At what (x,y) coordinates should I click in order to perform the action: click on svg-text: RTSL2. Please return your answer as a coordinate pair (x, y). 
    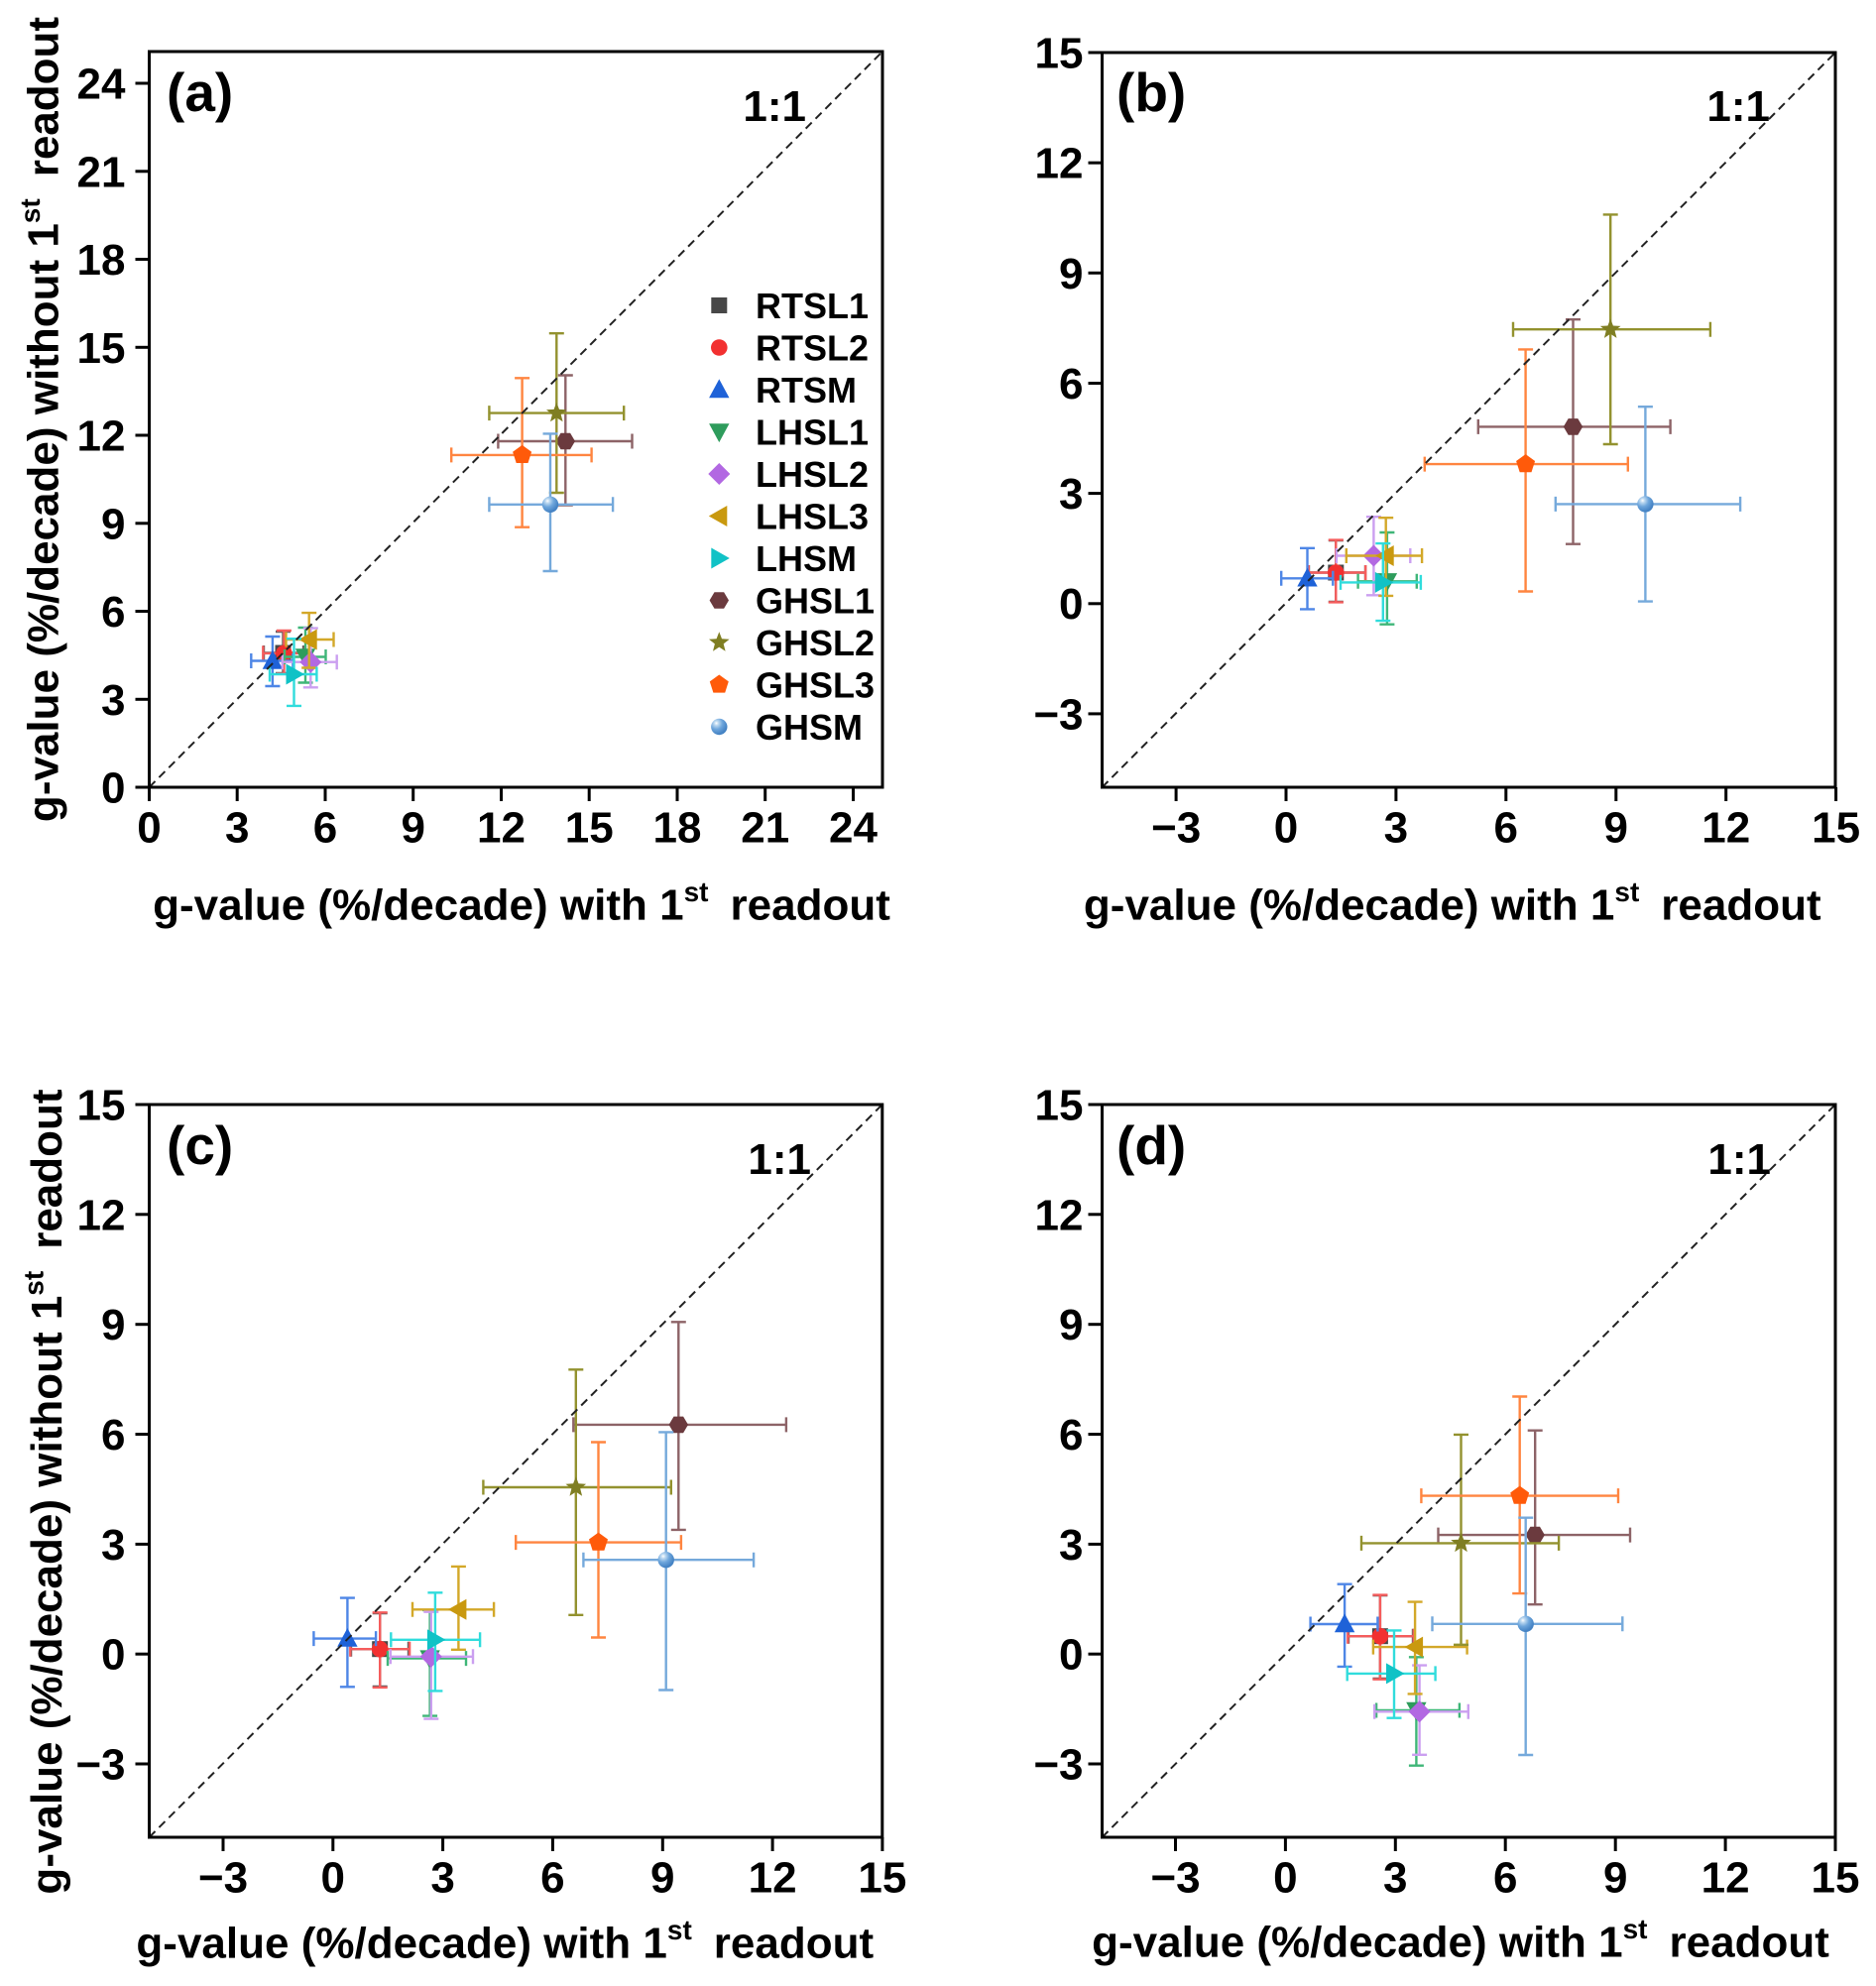
    Looking at the image, I should click on (812, 349).